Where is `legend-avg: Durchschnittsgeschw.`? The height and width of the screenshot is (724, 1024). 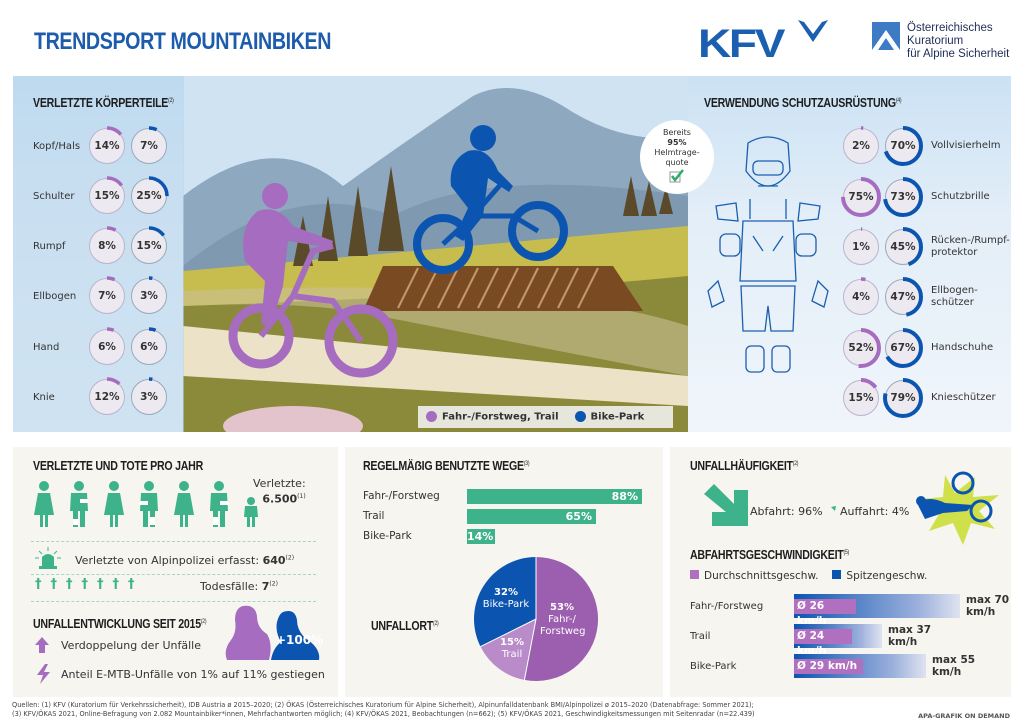 legend-avg: Durchschnittsgeschw. is located at coordinates (754, 576).